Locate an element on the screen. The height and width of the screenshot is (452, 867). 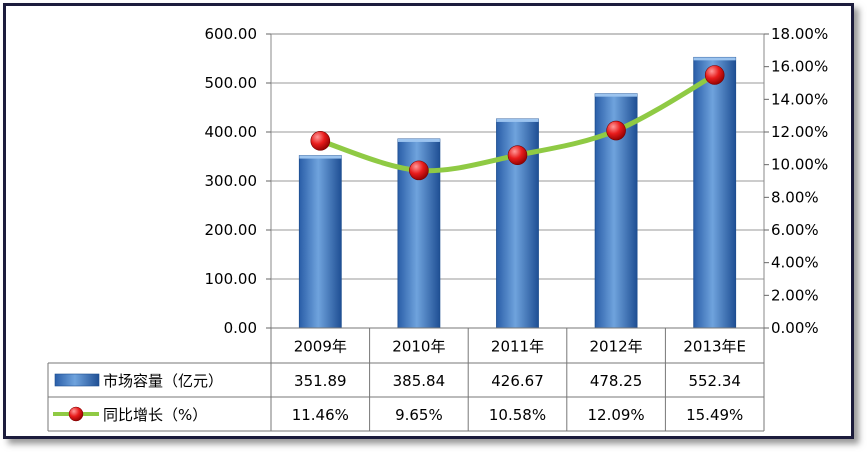
table-value-cell: 15.49% is located at coordinates (714, 415).